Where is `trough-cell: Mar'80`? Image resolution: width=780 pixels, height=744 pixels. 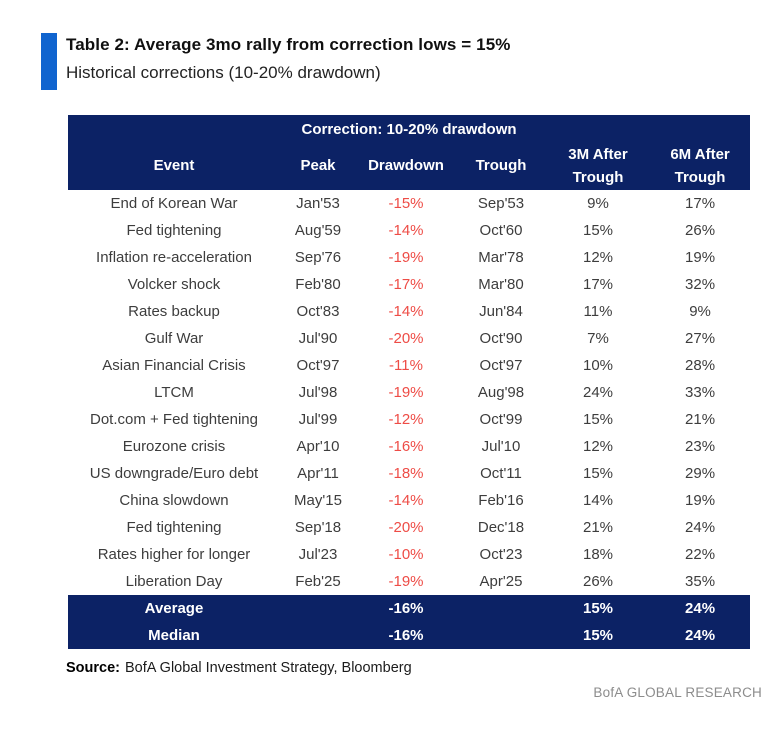
trough-cell: Mar'80 is located at coordinates (501, 284).